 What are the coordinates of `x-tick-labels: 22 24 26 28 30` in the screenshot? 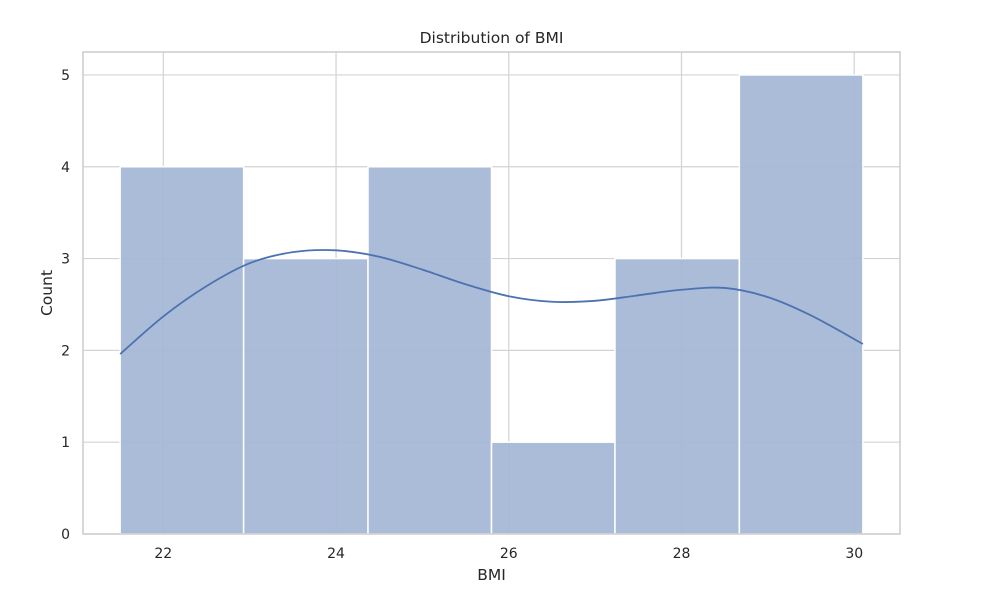 It's located at (508, 554).